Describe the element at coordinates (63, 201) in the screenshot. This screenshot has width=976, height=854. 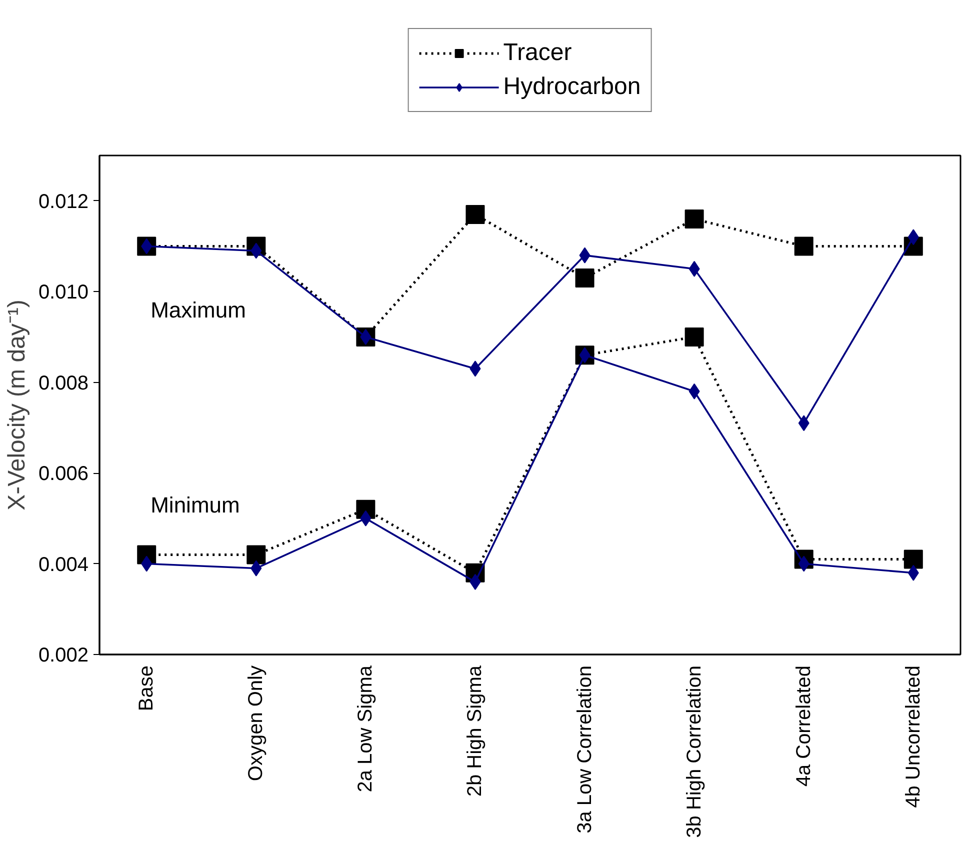
I see `y-tick-label: 0.012` at that location.